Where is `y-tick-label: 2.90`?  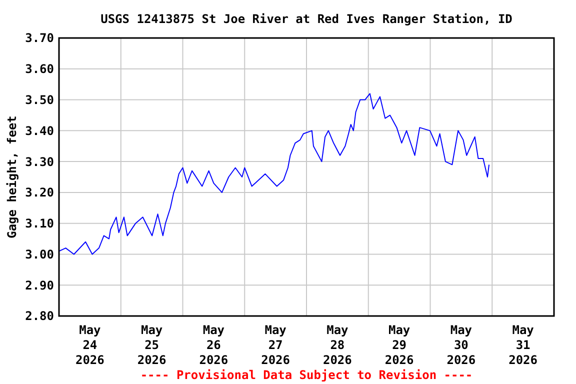
y-tick-label: 2.90 is located at coordinates (39, 285).